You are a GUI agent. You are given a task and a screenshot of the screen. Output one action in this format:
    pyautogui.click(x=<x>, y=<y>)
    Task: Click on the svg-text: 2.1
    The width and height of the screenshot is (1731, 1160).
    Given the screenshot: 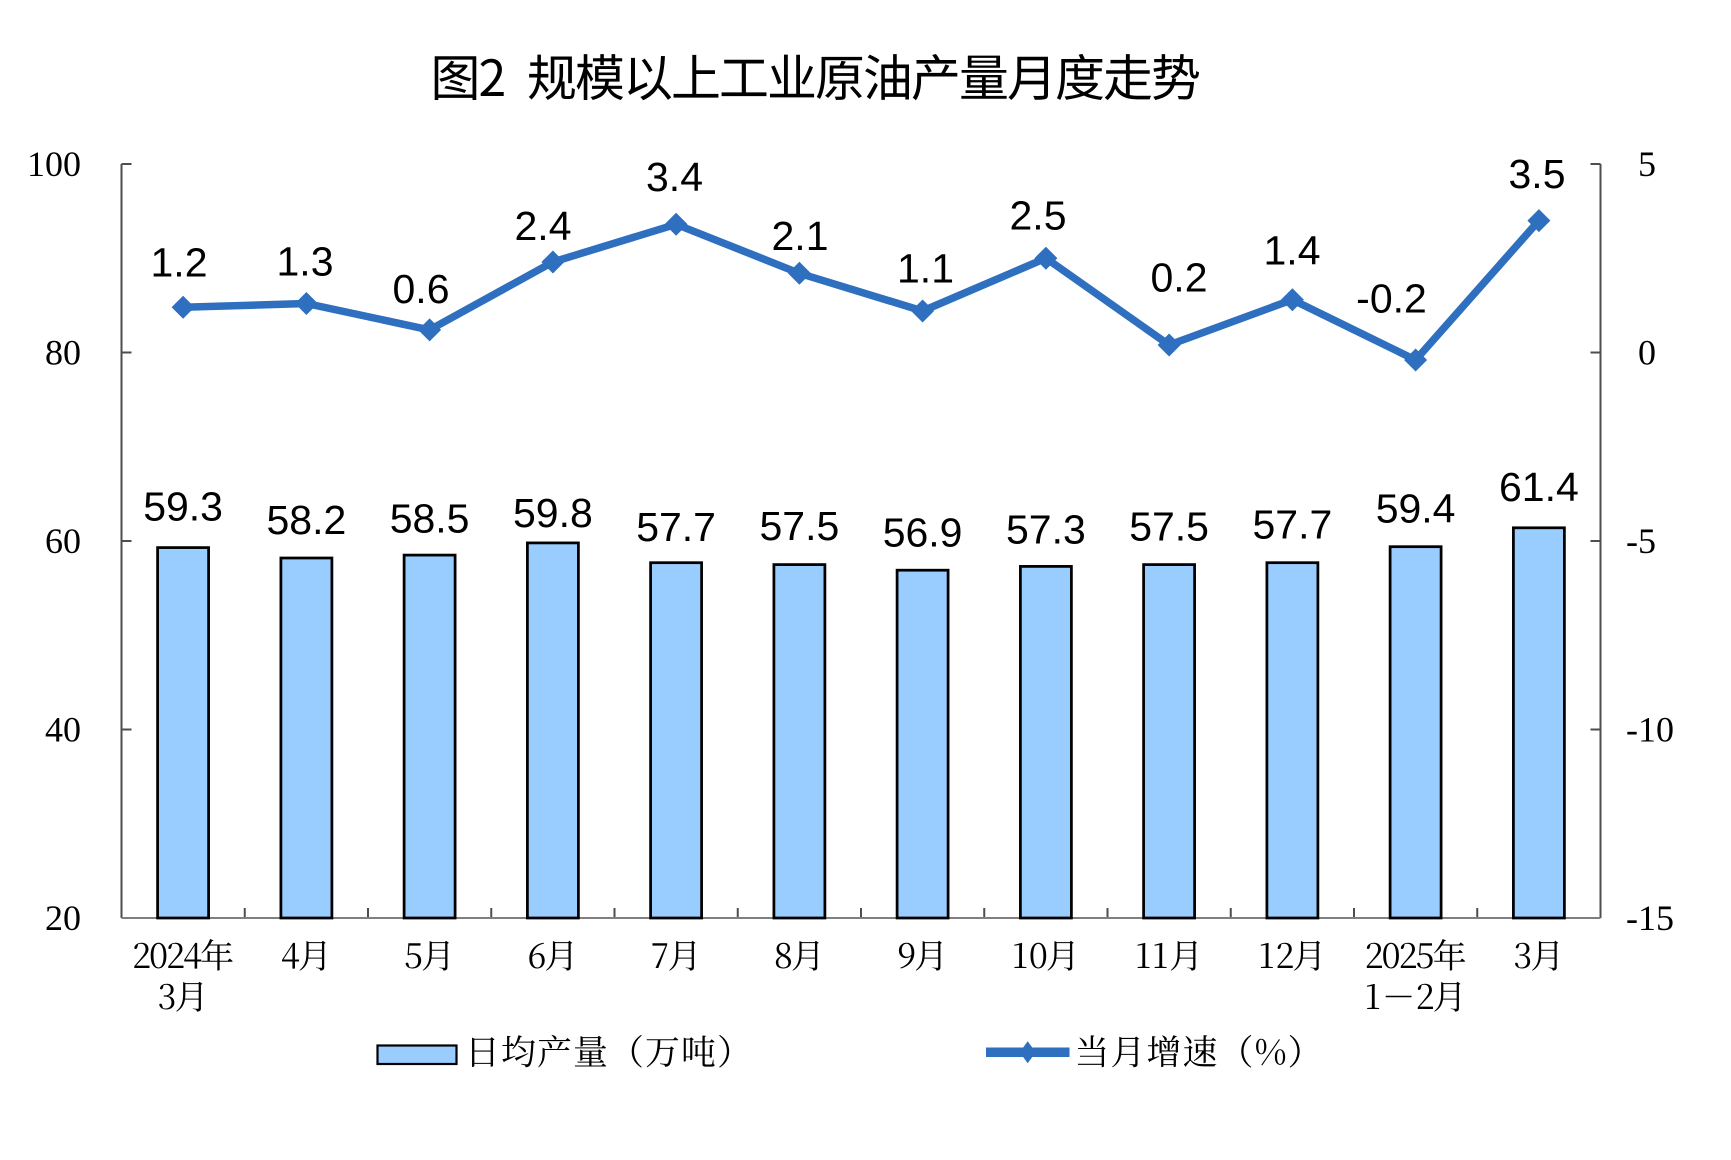 What is the action you would take?
    pyautogui.click(x=800, y=236)
    